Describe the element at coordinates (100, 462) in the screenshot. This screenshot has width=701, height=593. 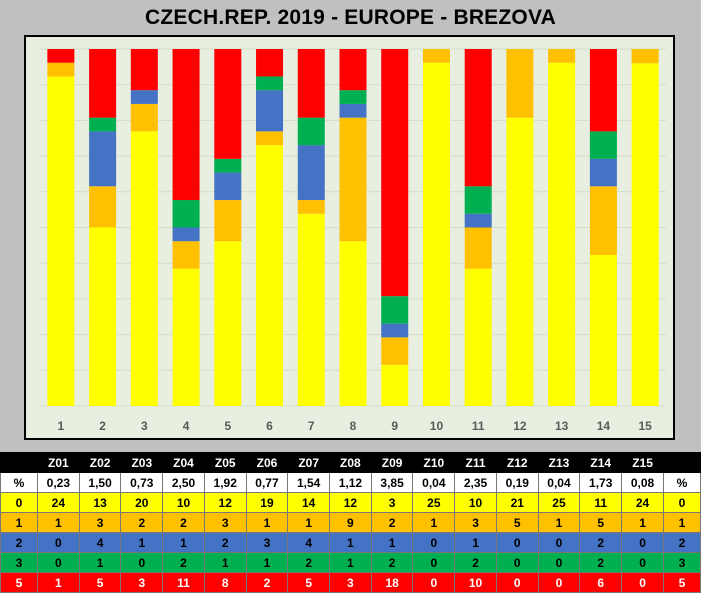
I see `column-header: Z02` at that location.